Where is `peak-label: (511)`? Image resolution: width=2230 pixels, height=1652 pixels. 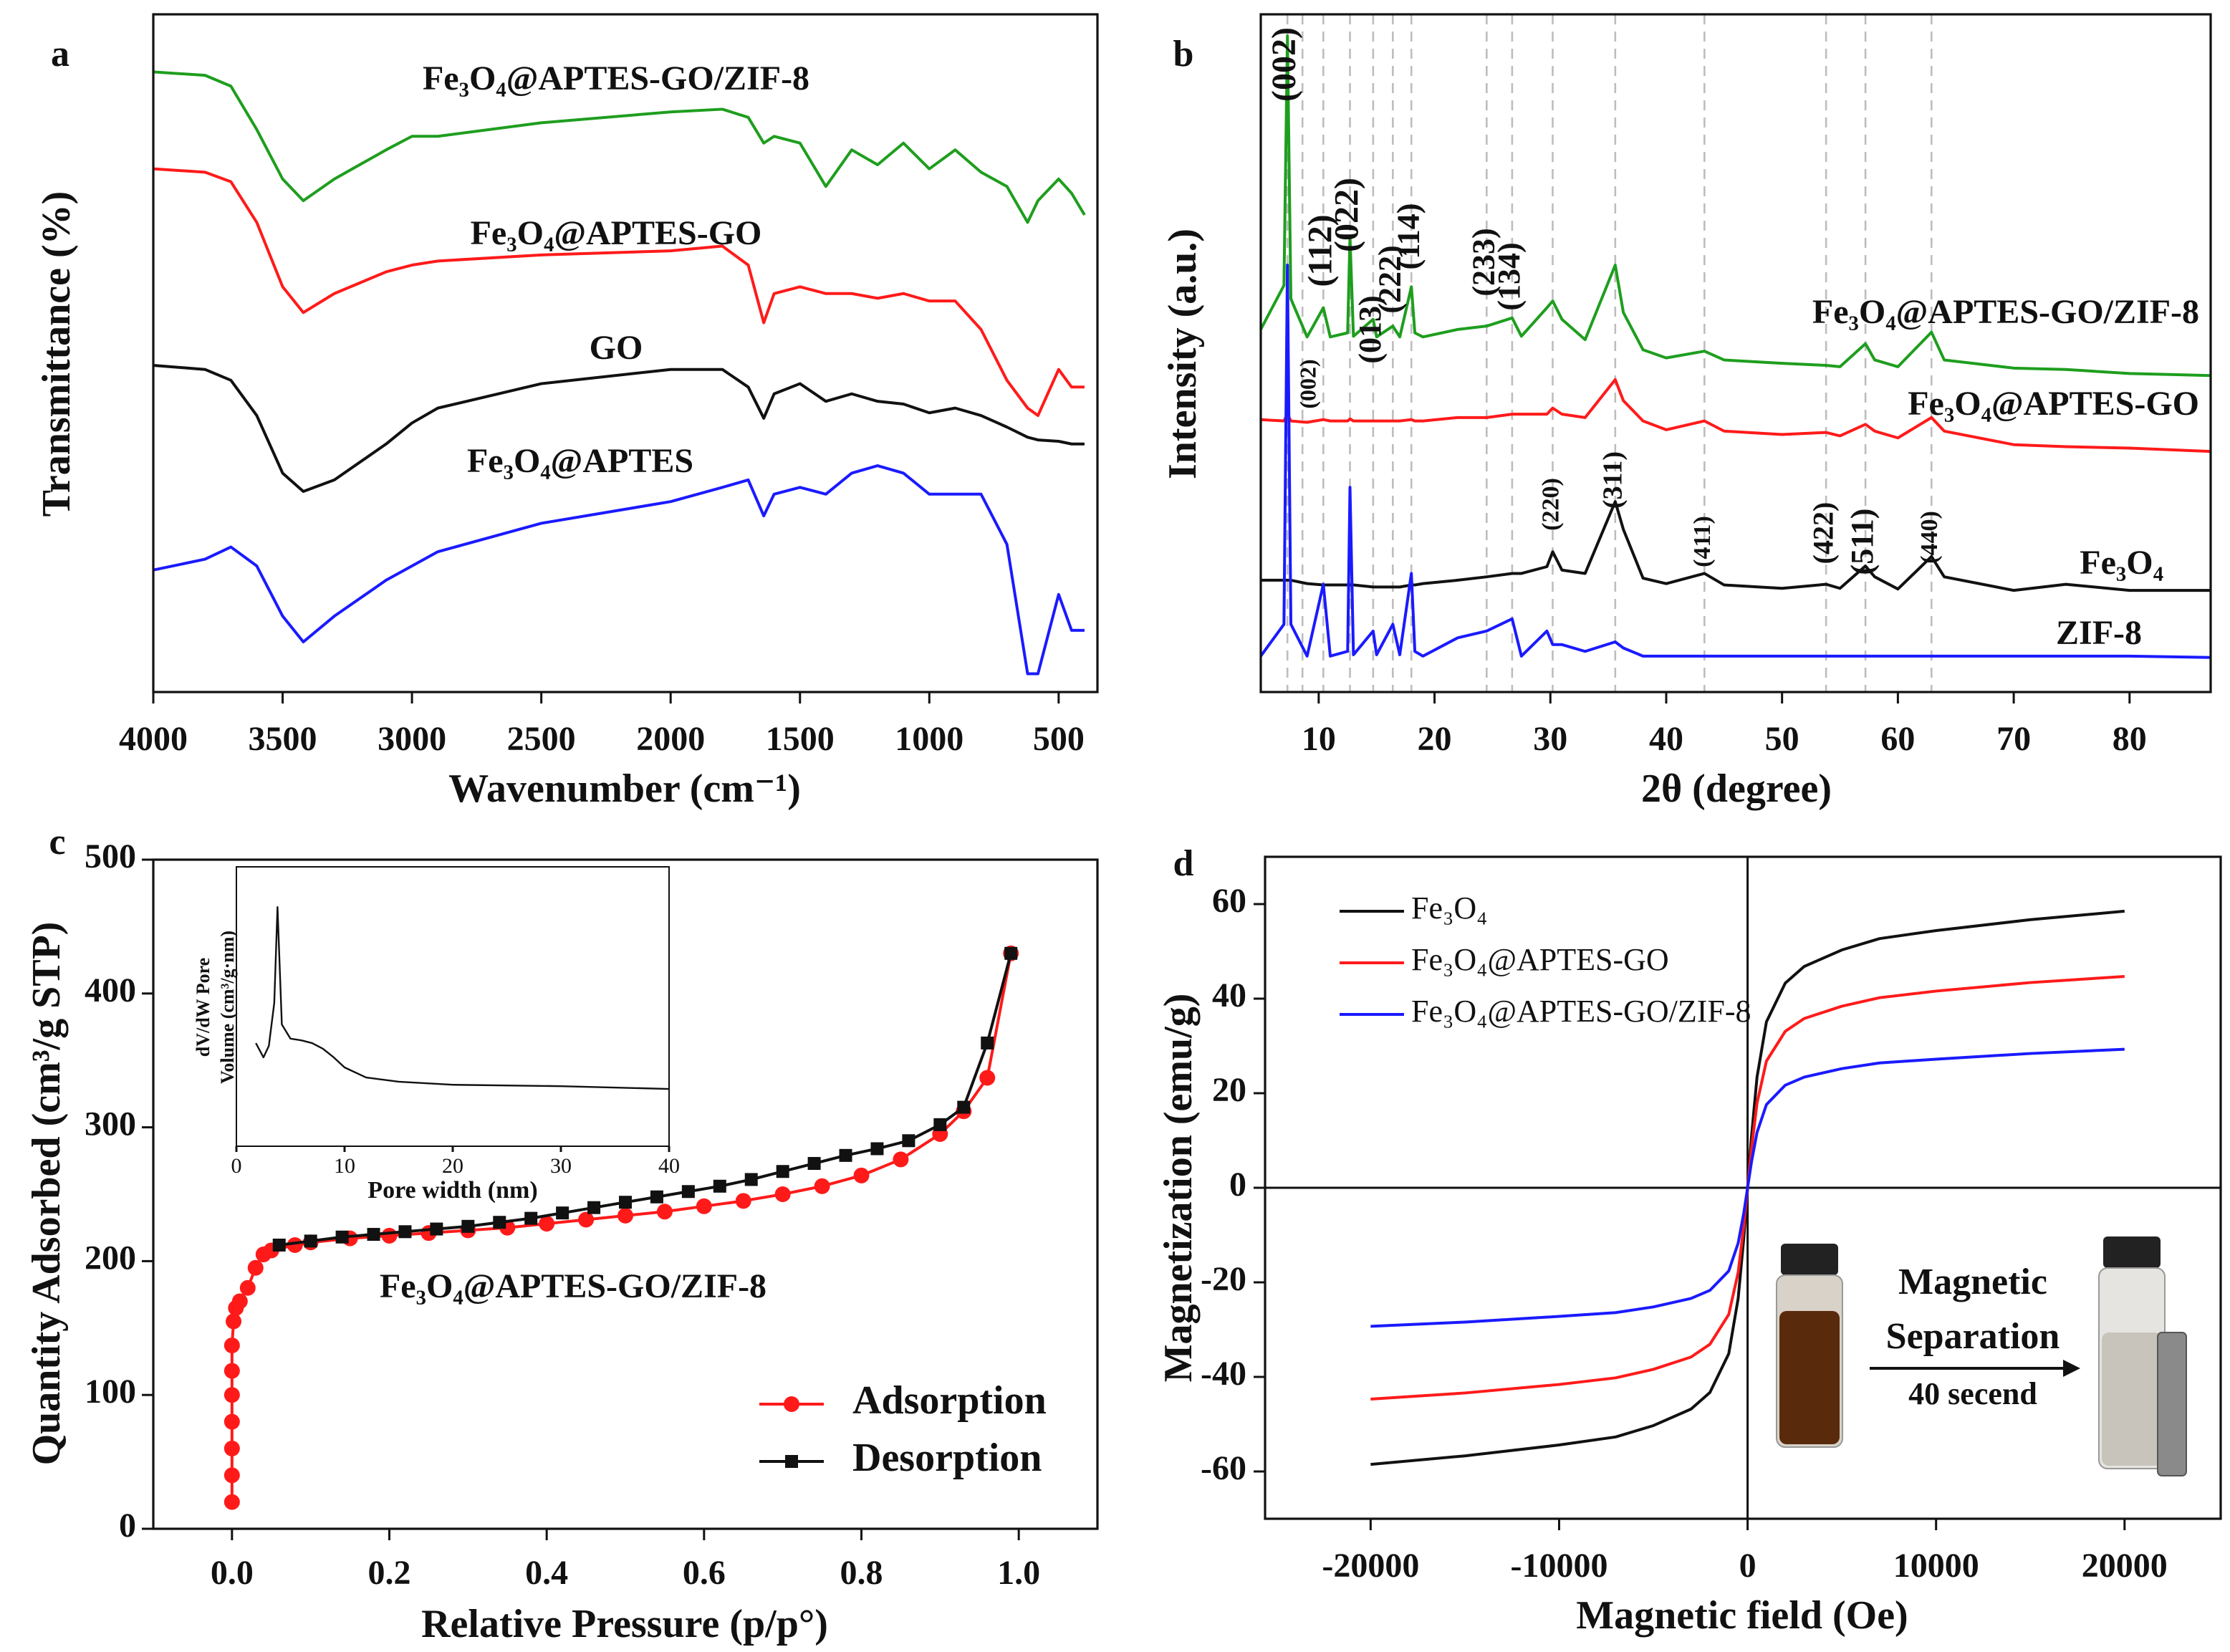 peak-label: (511) is located at coordinates (1863, 542).